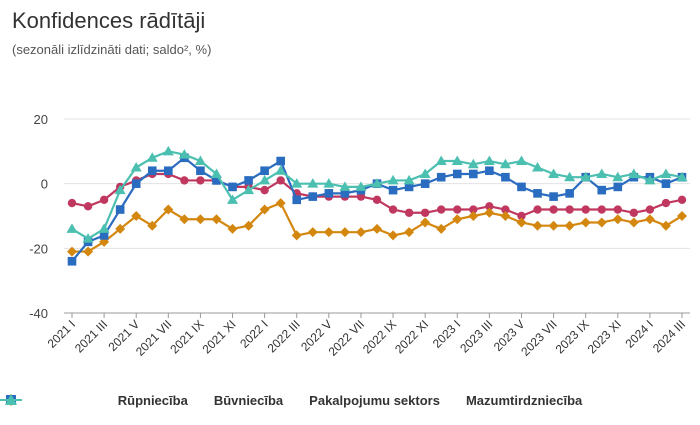 The width and height of the screenshot is (700, 425). Describe the element at coordinates (112, 49) in the screenshot. I see `chart-subtitle: (sezonāli izlīdzināti dati; saldo², %)` at that location.